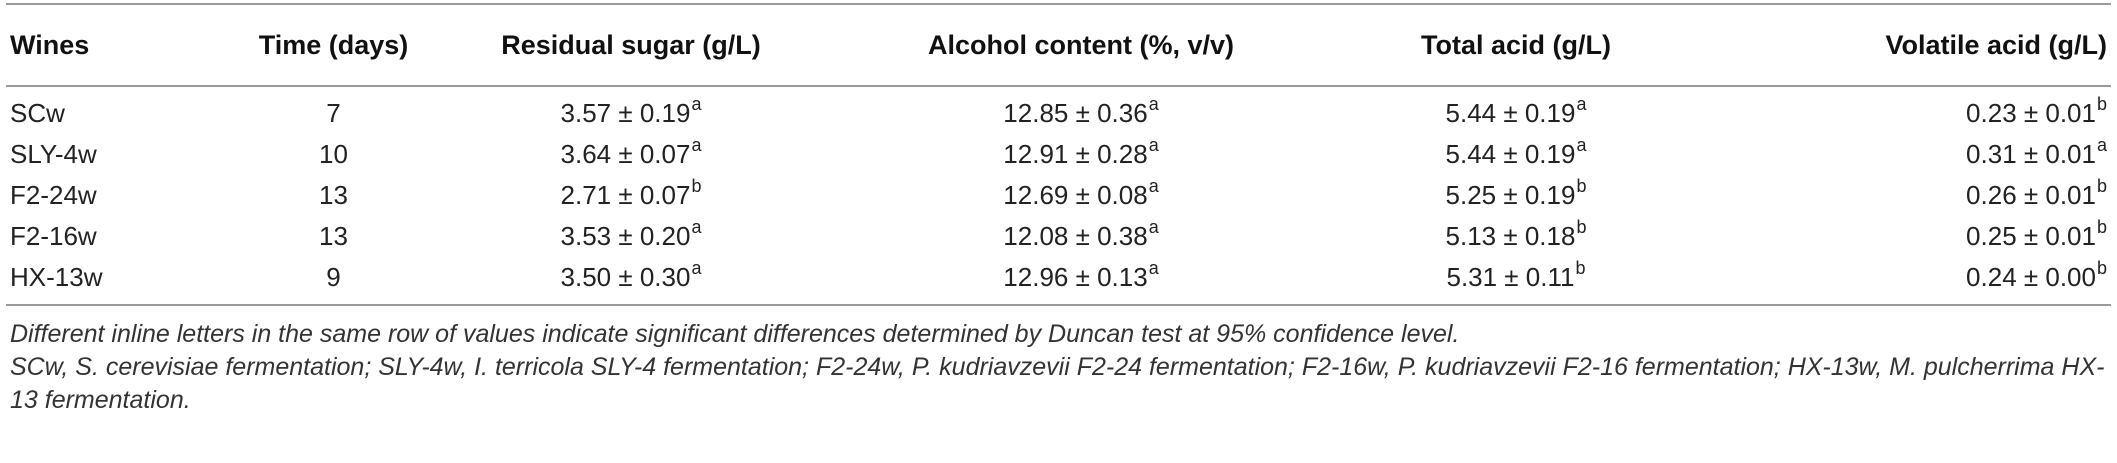 The height and width of the screenshot is (463, 2117). I want to click on cell-wine: F2-16w, so click(53, 236).